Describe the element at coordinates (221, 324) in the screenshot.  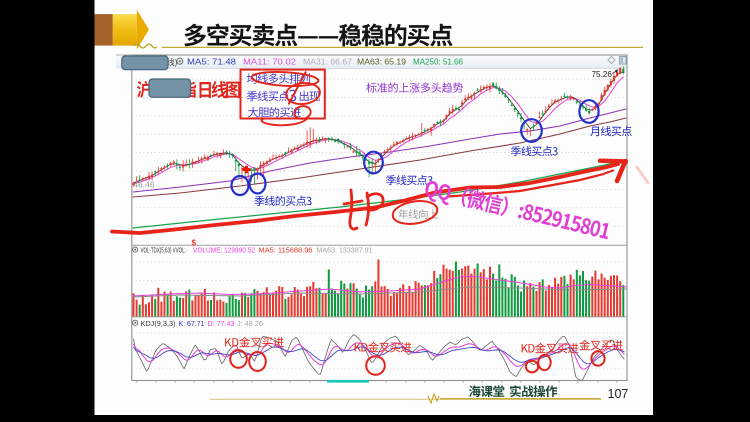
I see `svg-text: D: 77.43` at that location.